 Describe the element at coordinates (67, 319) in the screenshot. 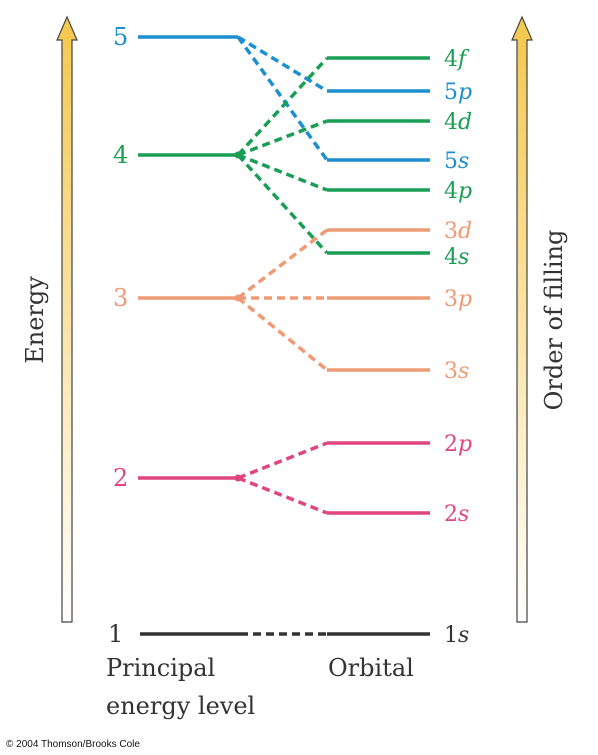

I see `energy-arrow` at that location.